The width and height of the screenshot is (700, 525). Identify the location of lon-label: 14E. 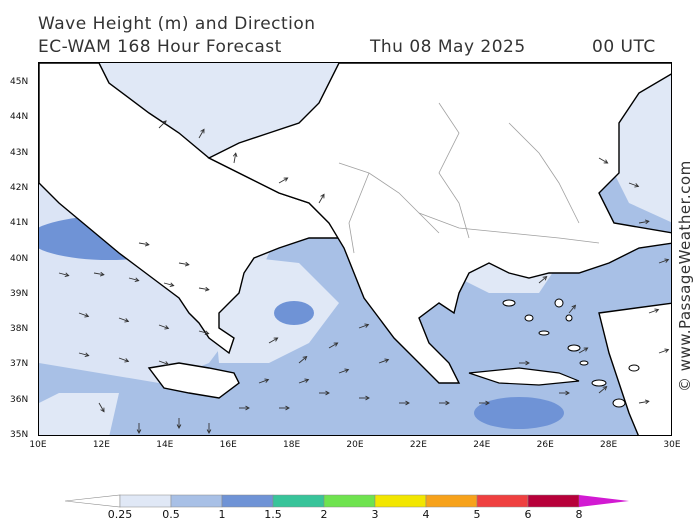
(165, 445).